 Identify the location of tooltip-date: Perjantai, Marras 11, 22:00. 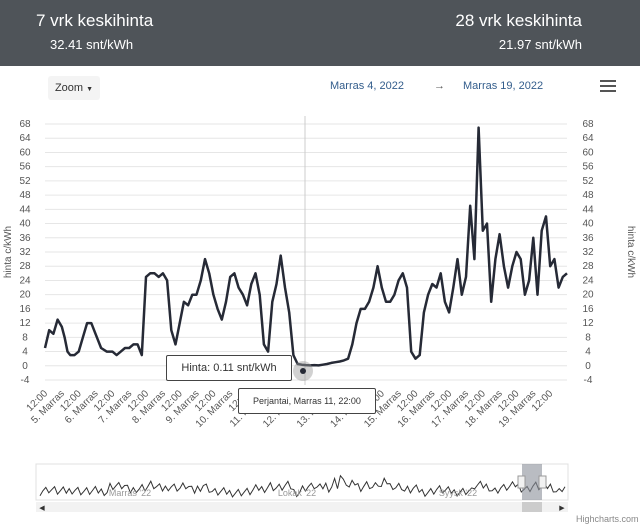
(307, 401).